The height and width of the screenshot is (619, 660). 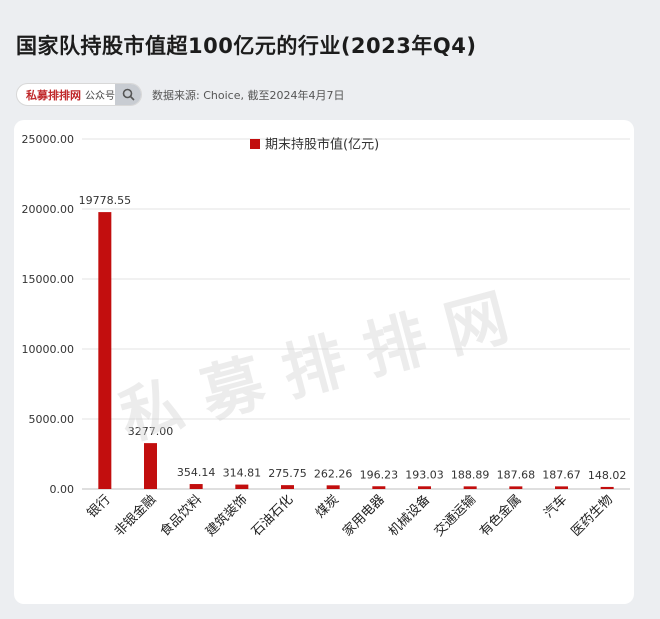 What do you see at coordinates (516, 474) in the screenshot?
I see `bar-value-label: 187.68` at bounding box center [516, 474].